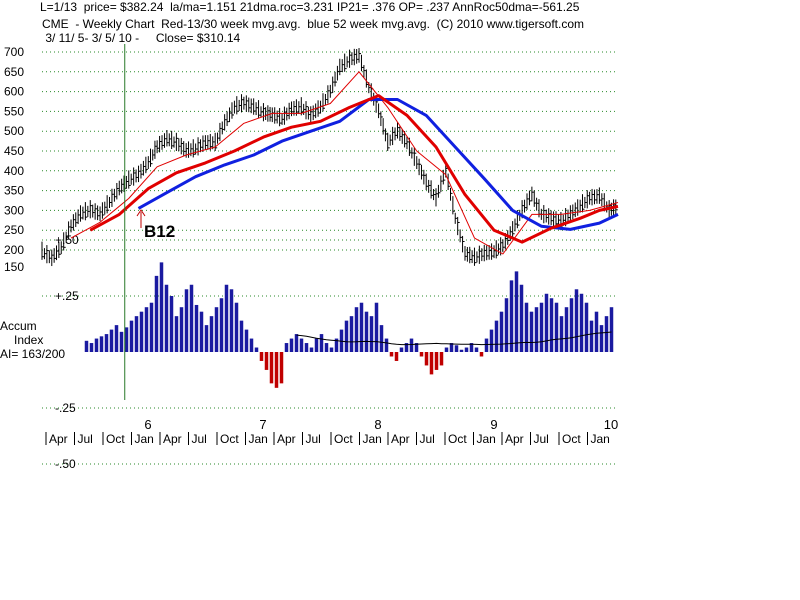  Describe the element at coordinates (159, 231) in the screenshot. I see `signal-label: B12` at that location.